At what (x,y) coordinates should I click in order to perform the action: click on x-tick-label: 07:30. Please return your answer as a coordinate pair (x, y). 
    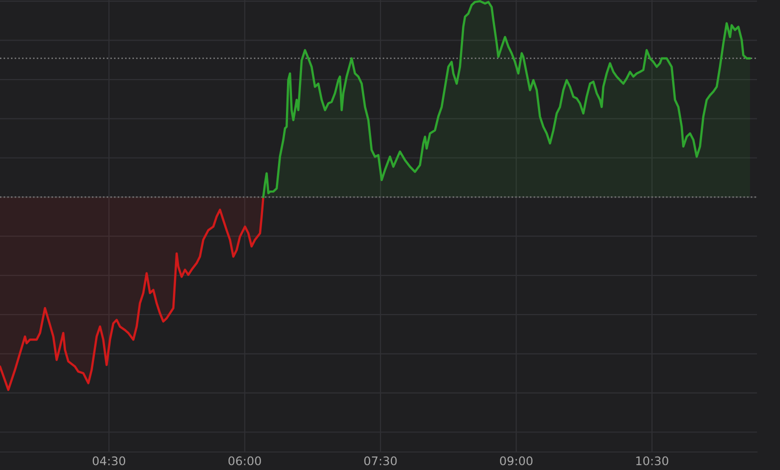
    Looking at the image, I should click on (380, 461).